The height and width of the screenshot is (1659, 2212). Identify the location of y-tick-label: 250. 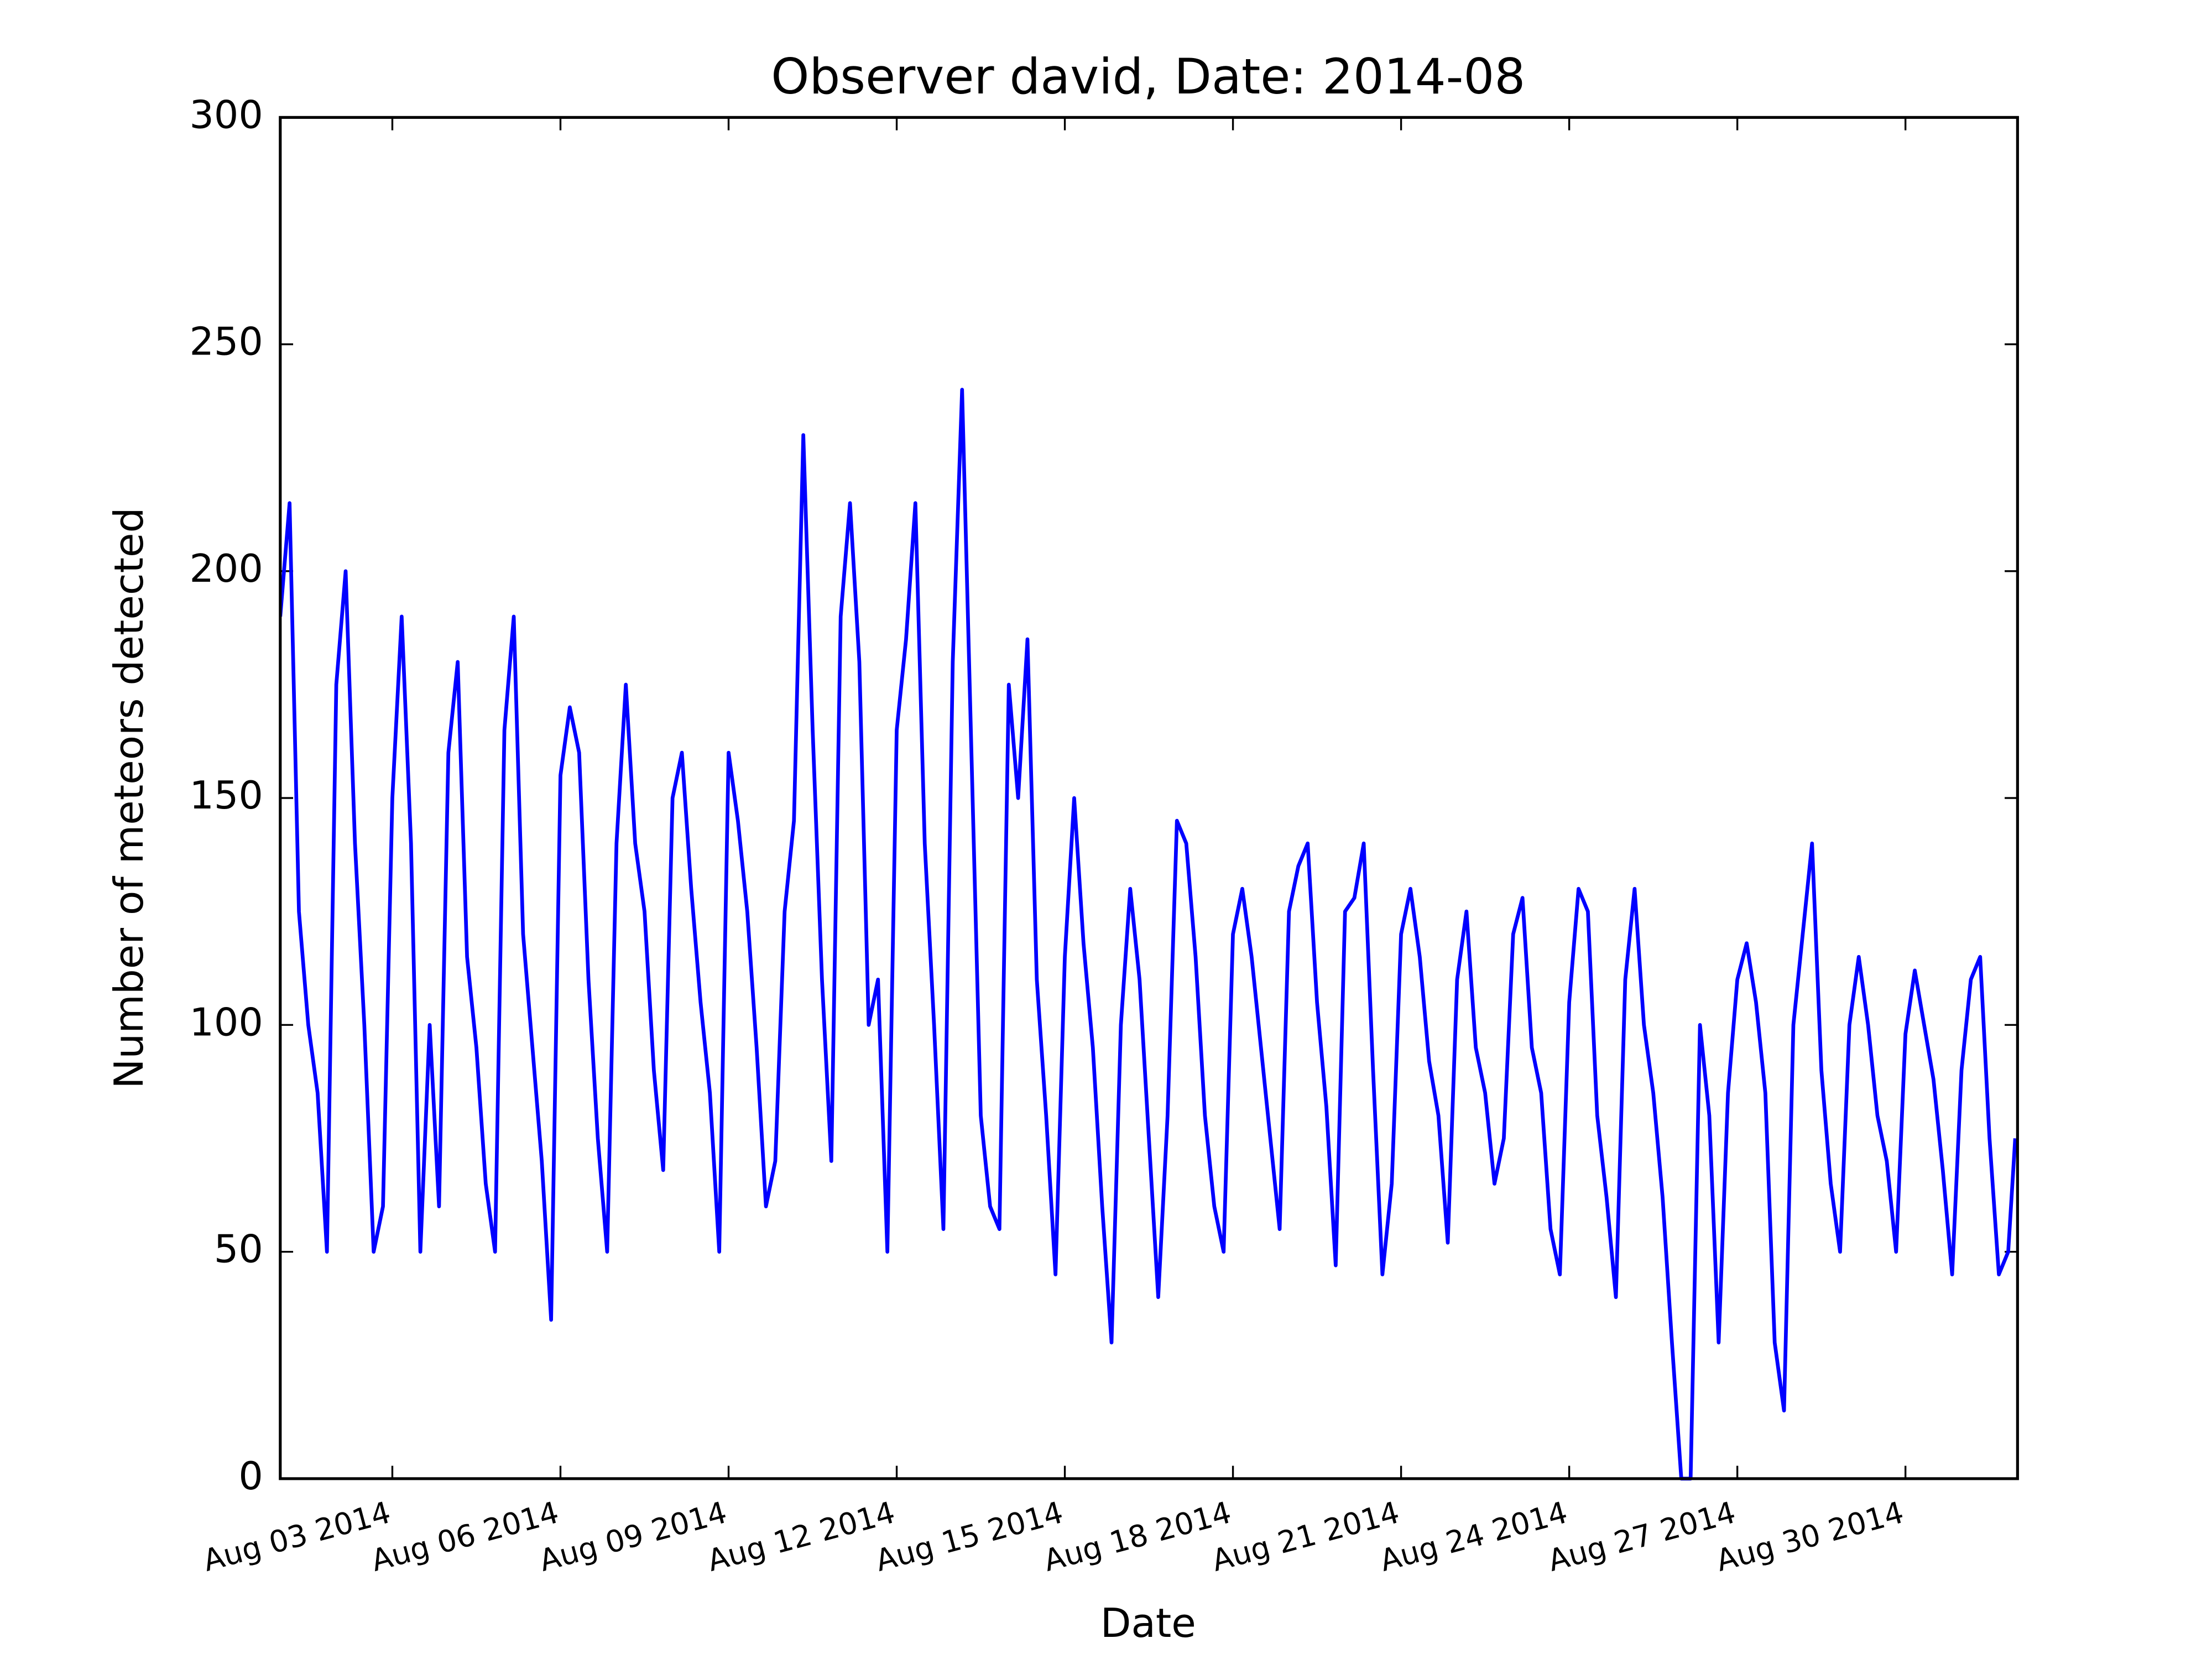
(227, 342).